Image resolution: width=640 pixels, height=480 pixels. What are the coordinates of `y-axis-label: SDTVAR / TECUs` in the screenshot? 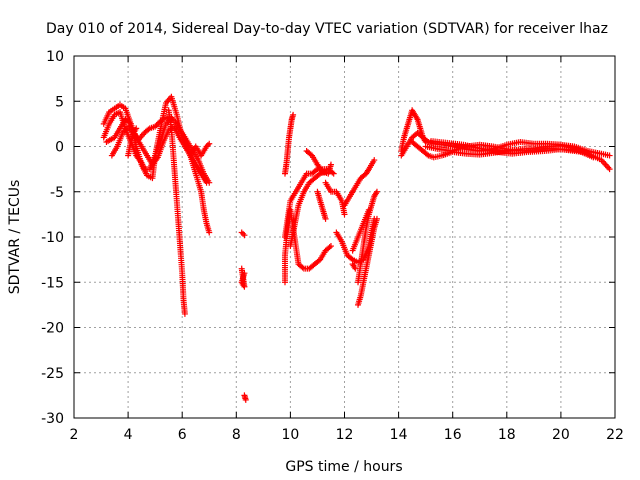 It's located at (15, 237).